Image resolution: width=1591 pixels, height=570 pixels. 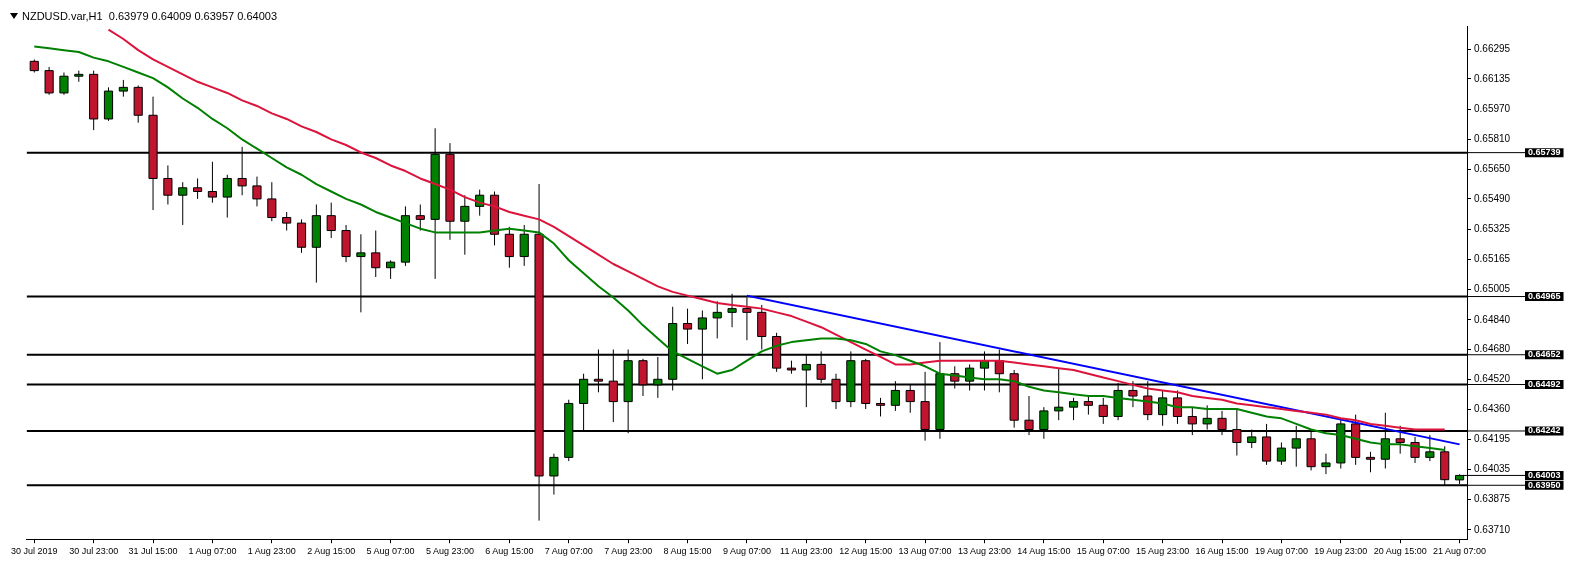 What do you see at coordinates (1492, 439) in the screenshot?
I see `y-tick-label: 0.64195` at bounding box center [1492, 439].